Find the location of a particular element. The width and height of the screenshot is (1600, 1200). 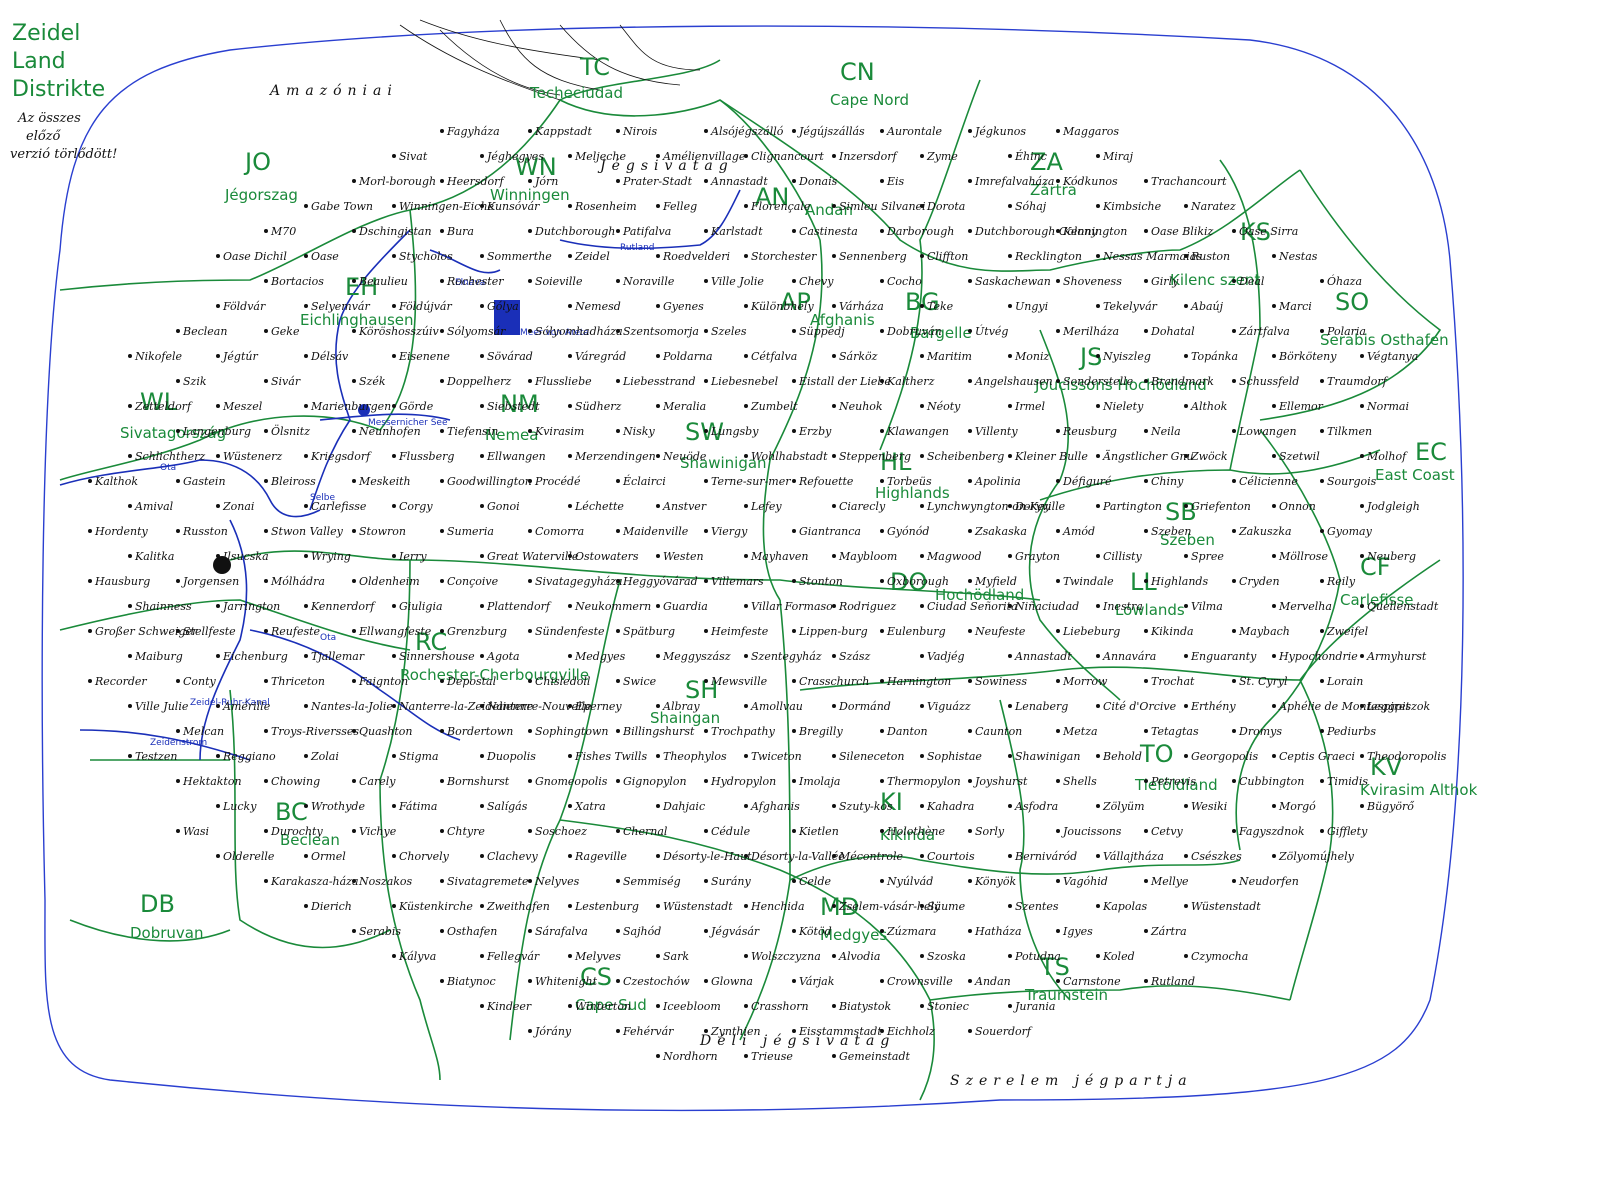

district-code: SH is located at coordinates (701, 690).